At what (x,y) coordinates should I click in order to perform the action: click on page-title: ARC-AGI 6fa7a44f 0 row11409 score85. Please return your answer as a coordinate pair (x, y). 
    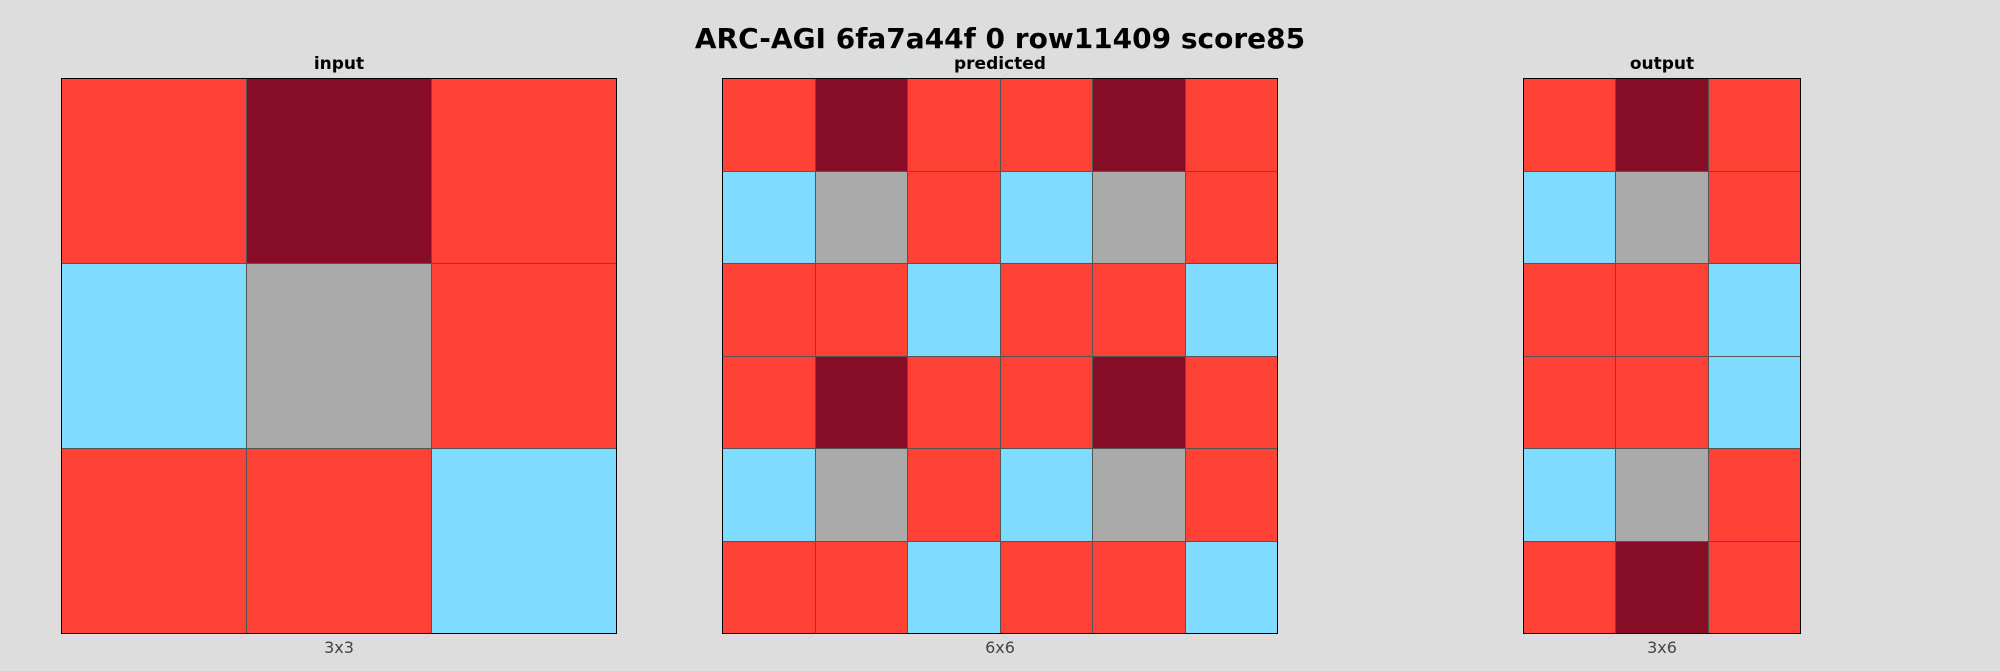
    Looking at the image, I should click on (1000, 38).